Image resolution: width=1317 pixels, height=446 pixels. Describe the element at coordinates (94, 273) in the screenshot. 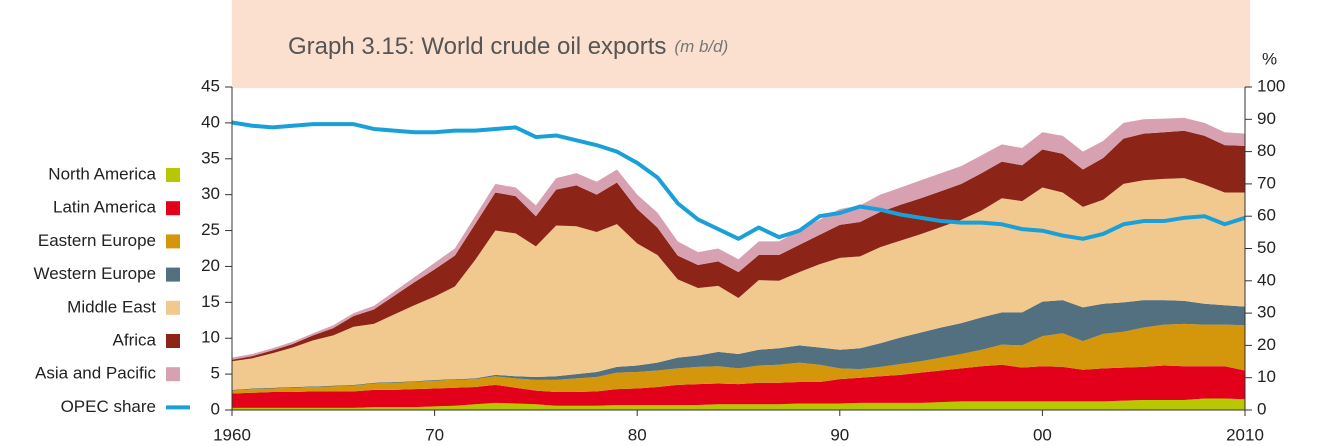

I see `legend-label: Western Europe` at that location.